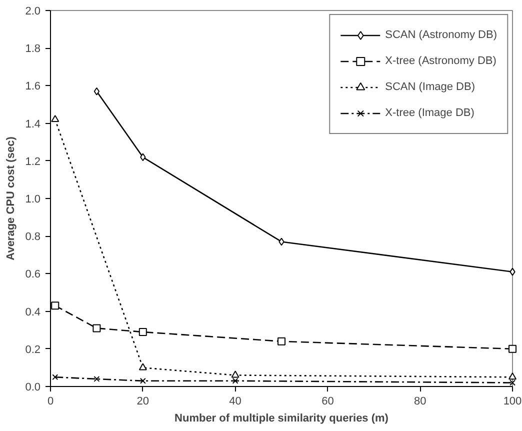 The width and height of the screenshot is (522, 431). What do you see at coordinates (33, 388) in the screenshot?
I see `y-tick-label: 0.0` at bounding box center [33, 388].